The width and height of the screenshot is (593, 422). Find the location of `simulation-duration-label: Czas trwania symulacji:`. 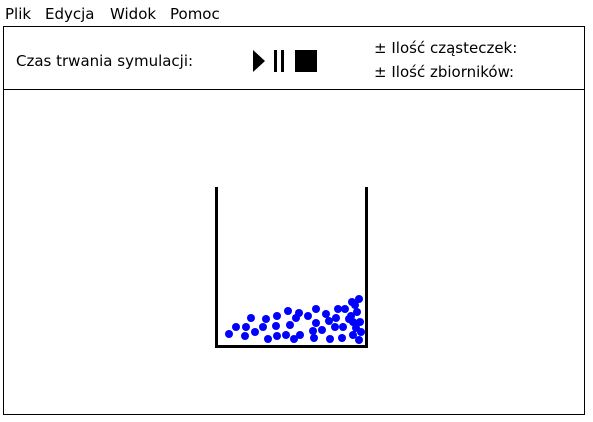

simulation-duration-label: Czas trwania symulacji: is located at coordinates (105, 61).